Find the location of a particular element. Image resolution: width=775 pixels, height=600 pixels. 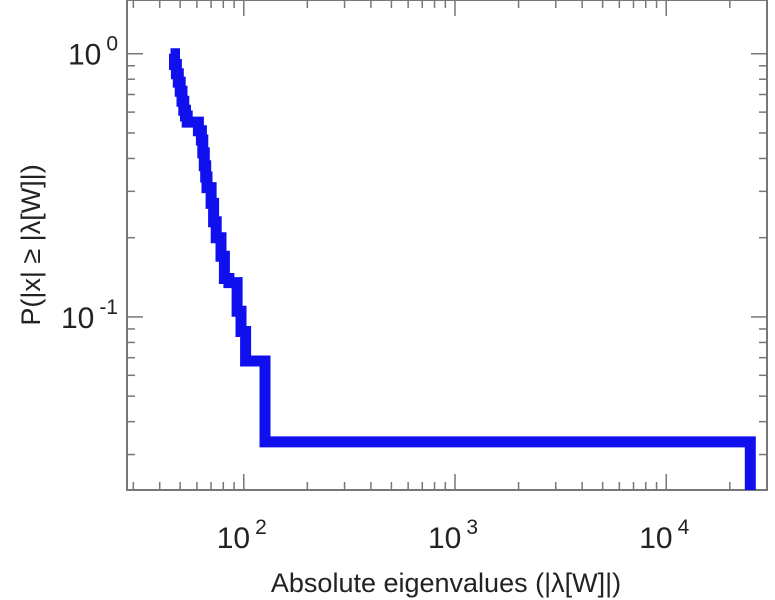

x-tick-label: 10 3 is located at coordinates (453, 535).